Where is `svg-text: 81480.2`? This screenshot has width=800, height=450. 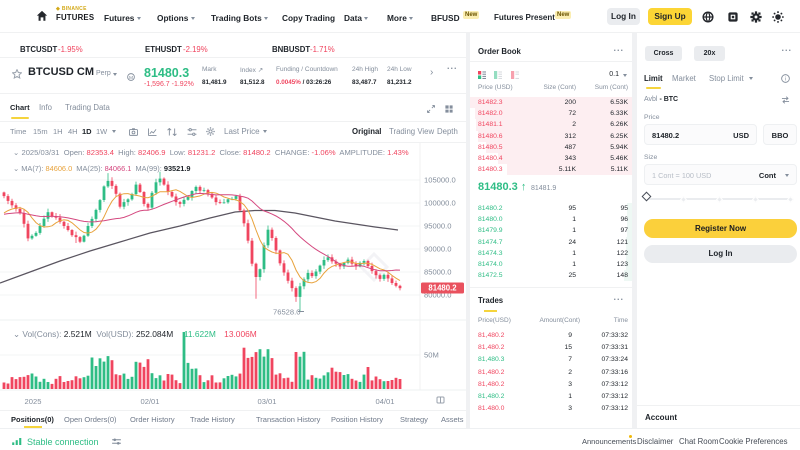 svg-text: 81480.2 is located at coordinates (442, 288).